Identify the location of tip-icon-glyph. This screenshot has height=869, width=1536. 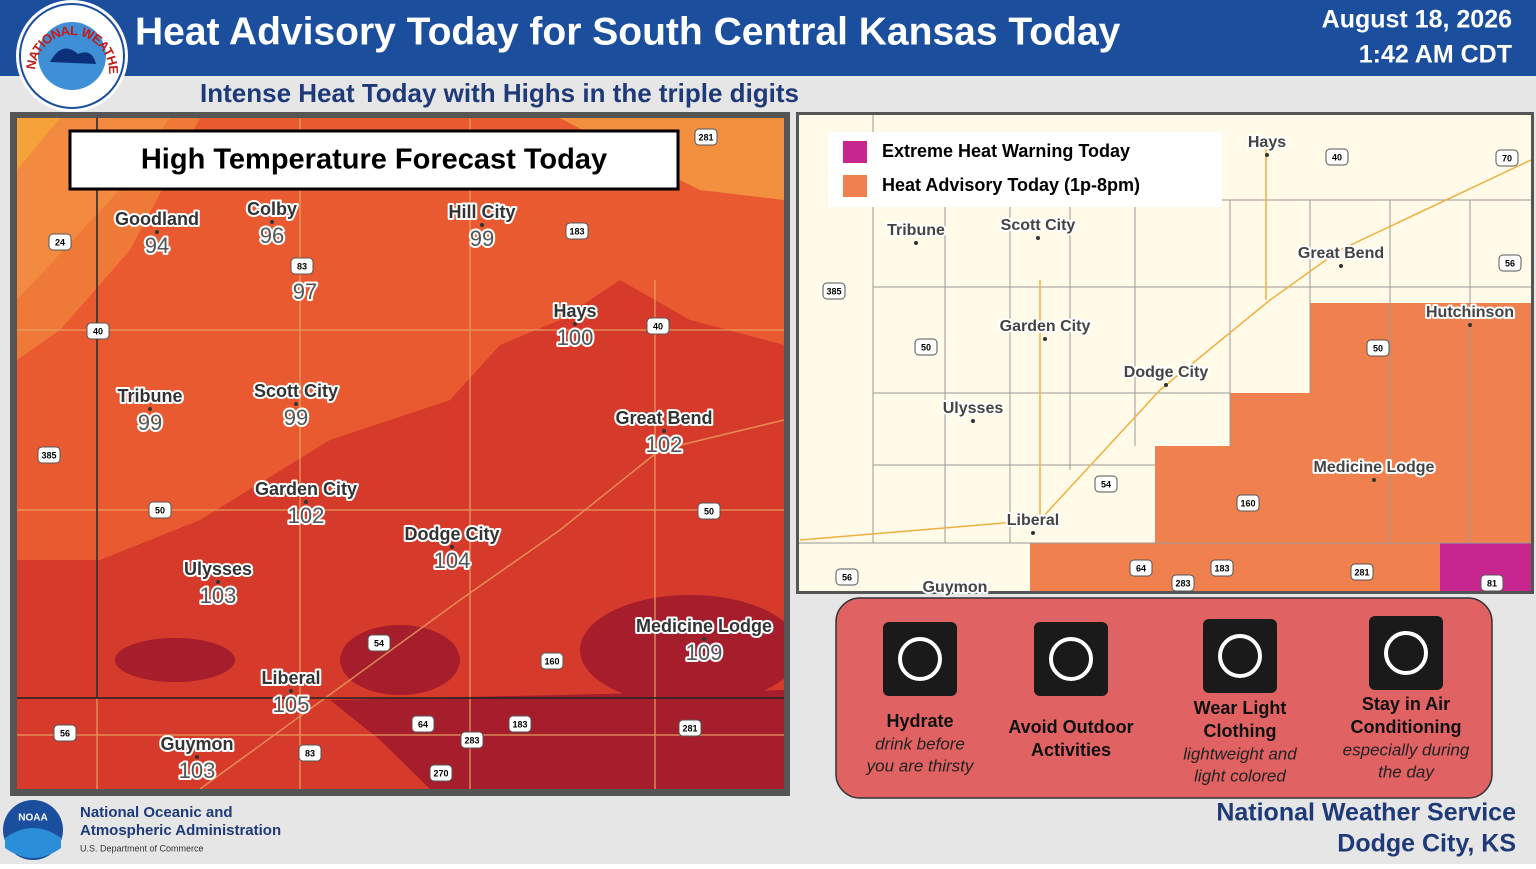
(1240, 656).